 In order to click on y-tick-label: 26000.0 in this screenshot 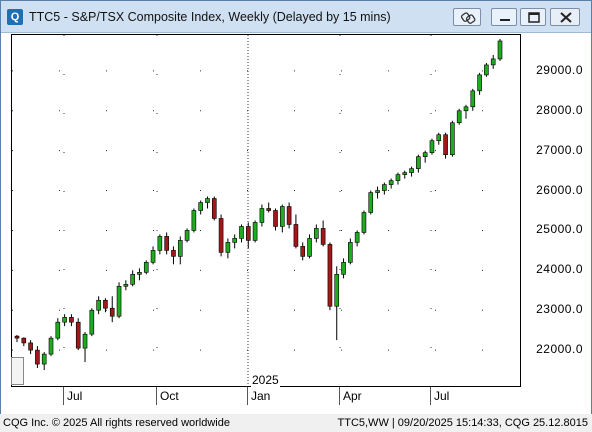, I will do `click(559, 189)`.